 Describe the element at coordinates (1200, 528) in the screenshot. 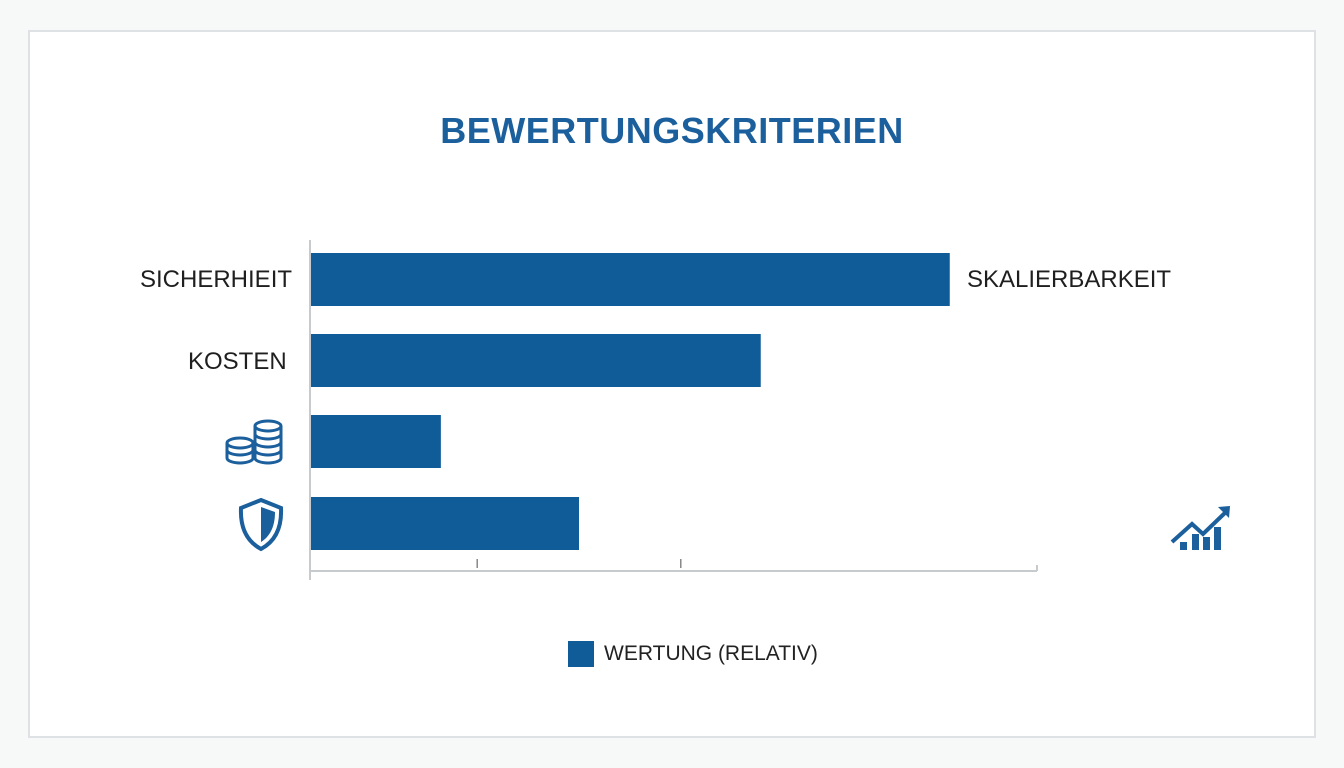

I see `growth-chart-icon` at that location.